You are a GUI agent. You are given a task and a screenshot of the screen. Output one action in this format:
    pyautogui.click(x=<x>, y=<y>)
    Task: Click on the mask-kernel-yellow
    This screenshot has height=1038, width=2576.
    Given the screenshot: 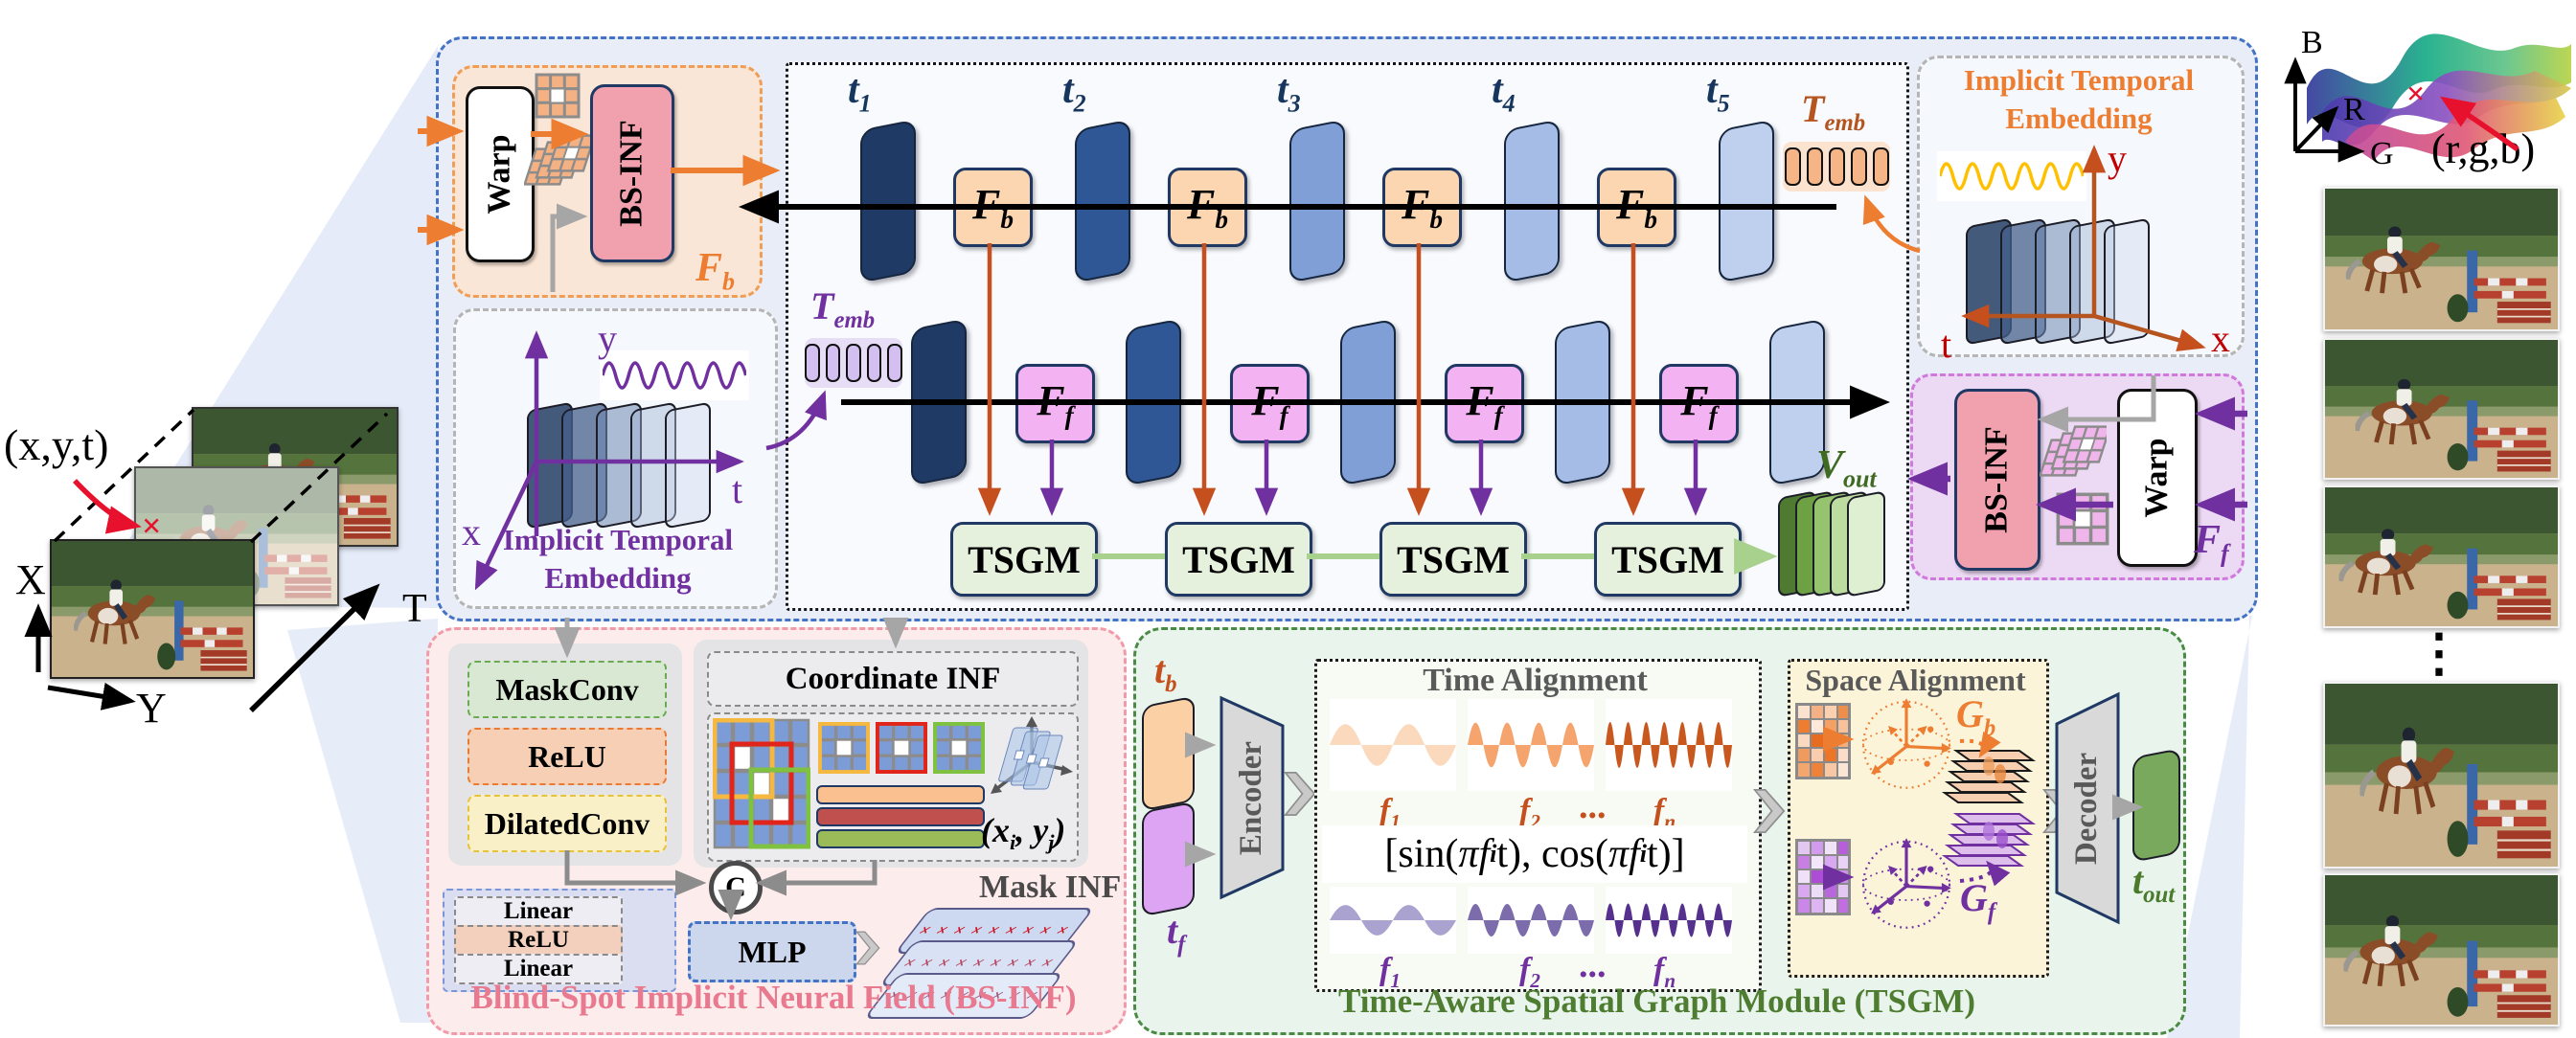 What is the action you would take?
    pyautogui.click(x=844, y=748)
    